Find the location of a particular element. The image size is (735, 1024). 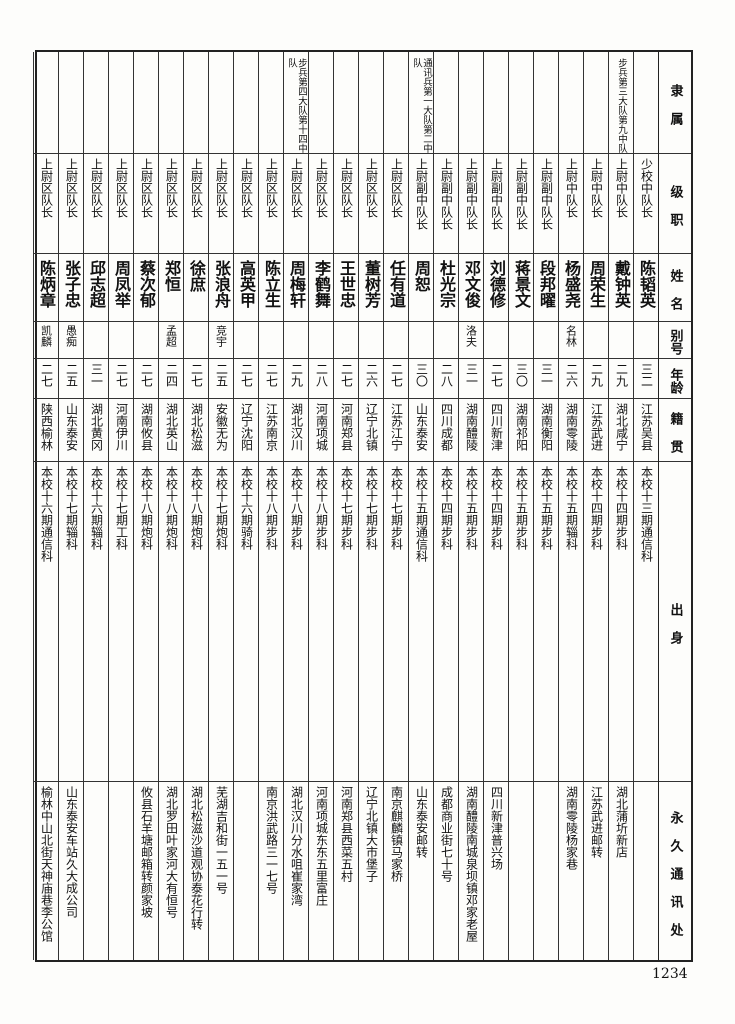

cell-alias: 凯麟 is located at coordinates (46, 340).